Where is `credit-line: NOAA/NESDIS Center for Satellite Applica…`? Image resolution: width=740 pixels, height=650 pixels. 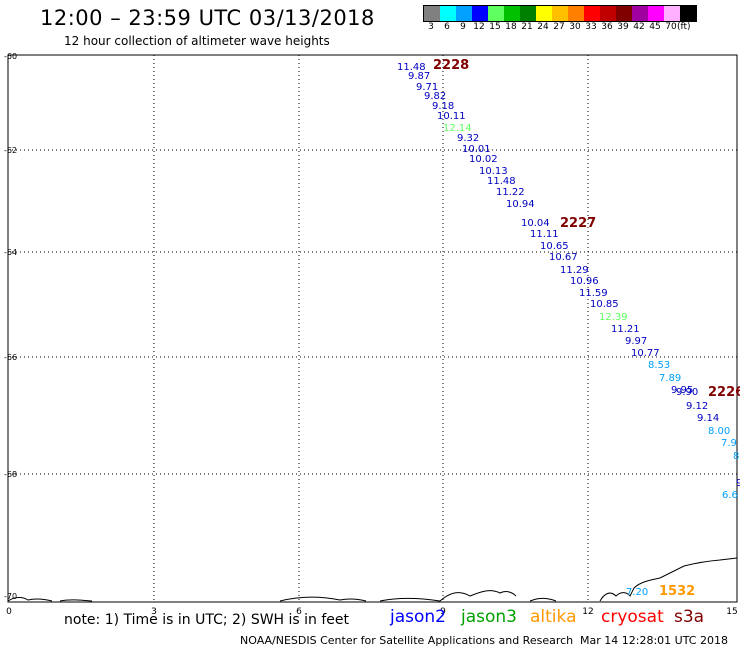 credit-line: NOAA/NESDIS Center for Satellite Applica… is located at coordinates (407, 640).